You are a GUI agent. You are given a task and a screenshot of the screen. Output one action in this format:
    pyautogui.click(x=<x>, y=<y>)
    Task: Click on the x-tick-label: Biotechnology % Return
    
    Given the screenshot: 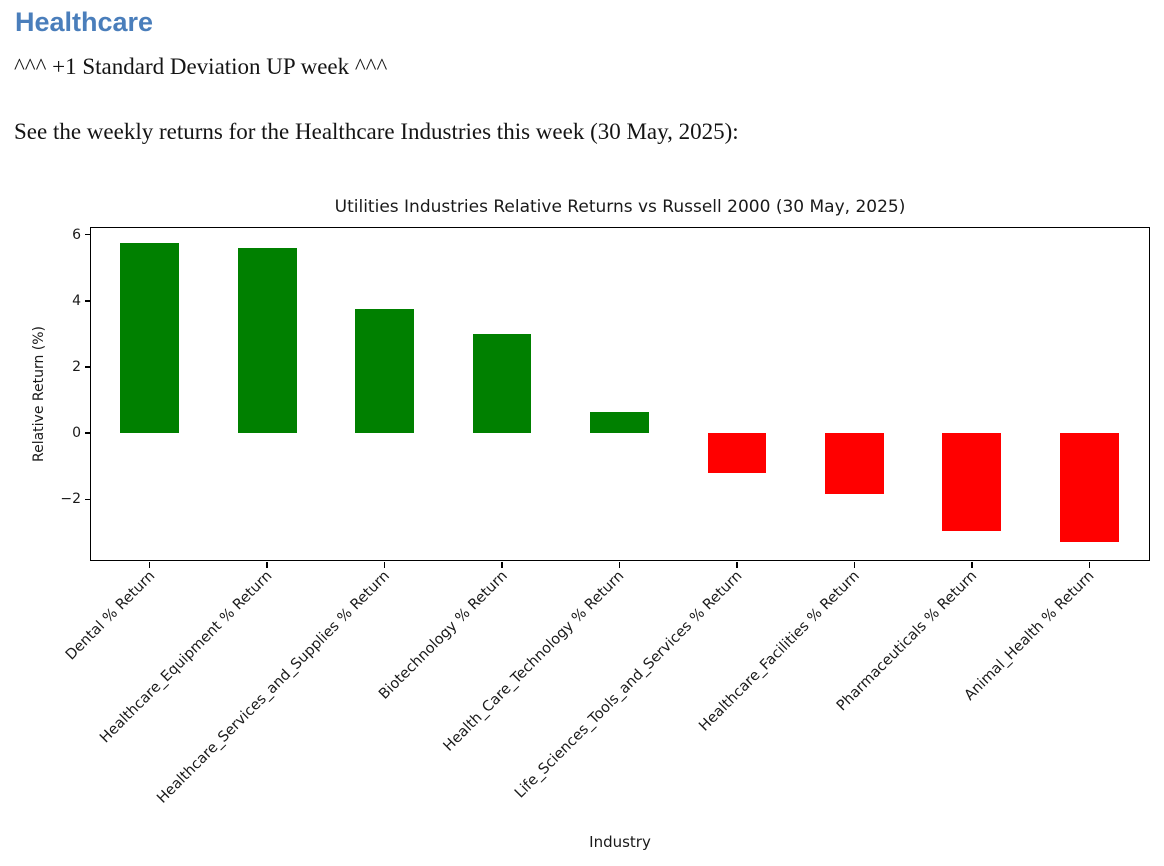 What is the action you would take?
    pyautogui.click(x=443, y=635)
    